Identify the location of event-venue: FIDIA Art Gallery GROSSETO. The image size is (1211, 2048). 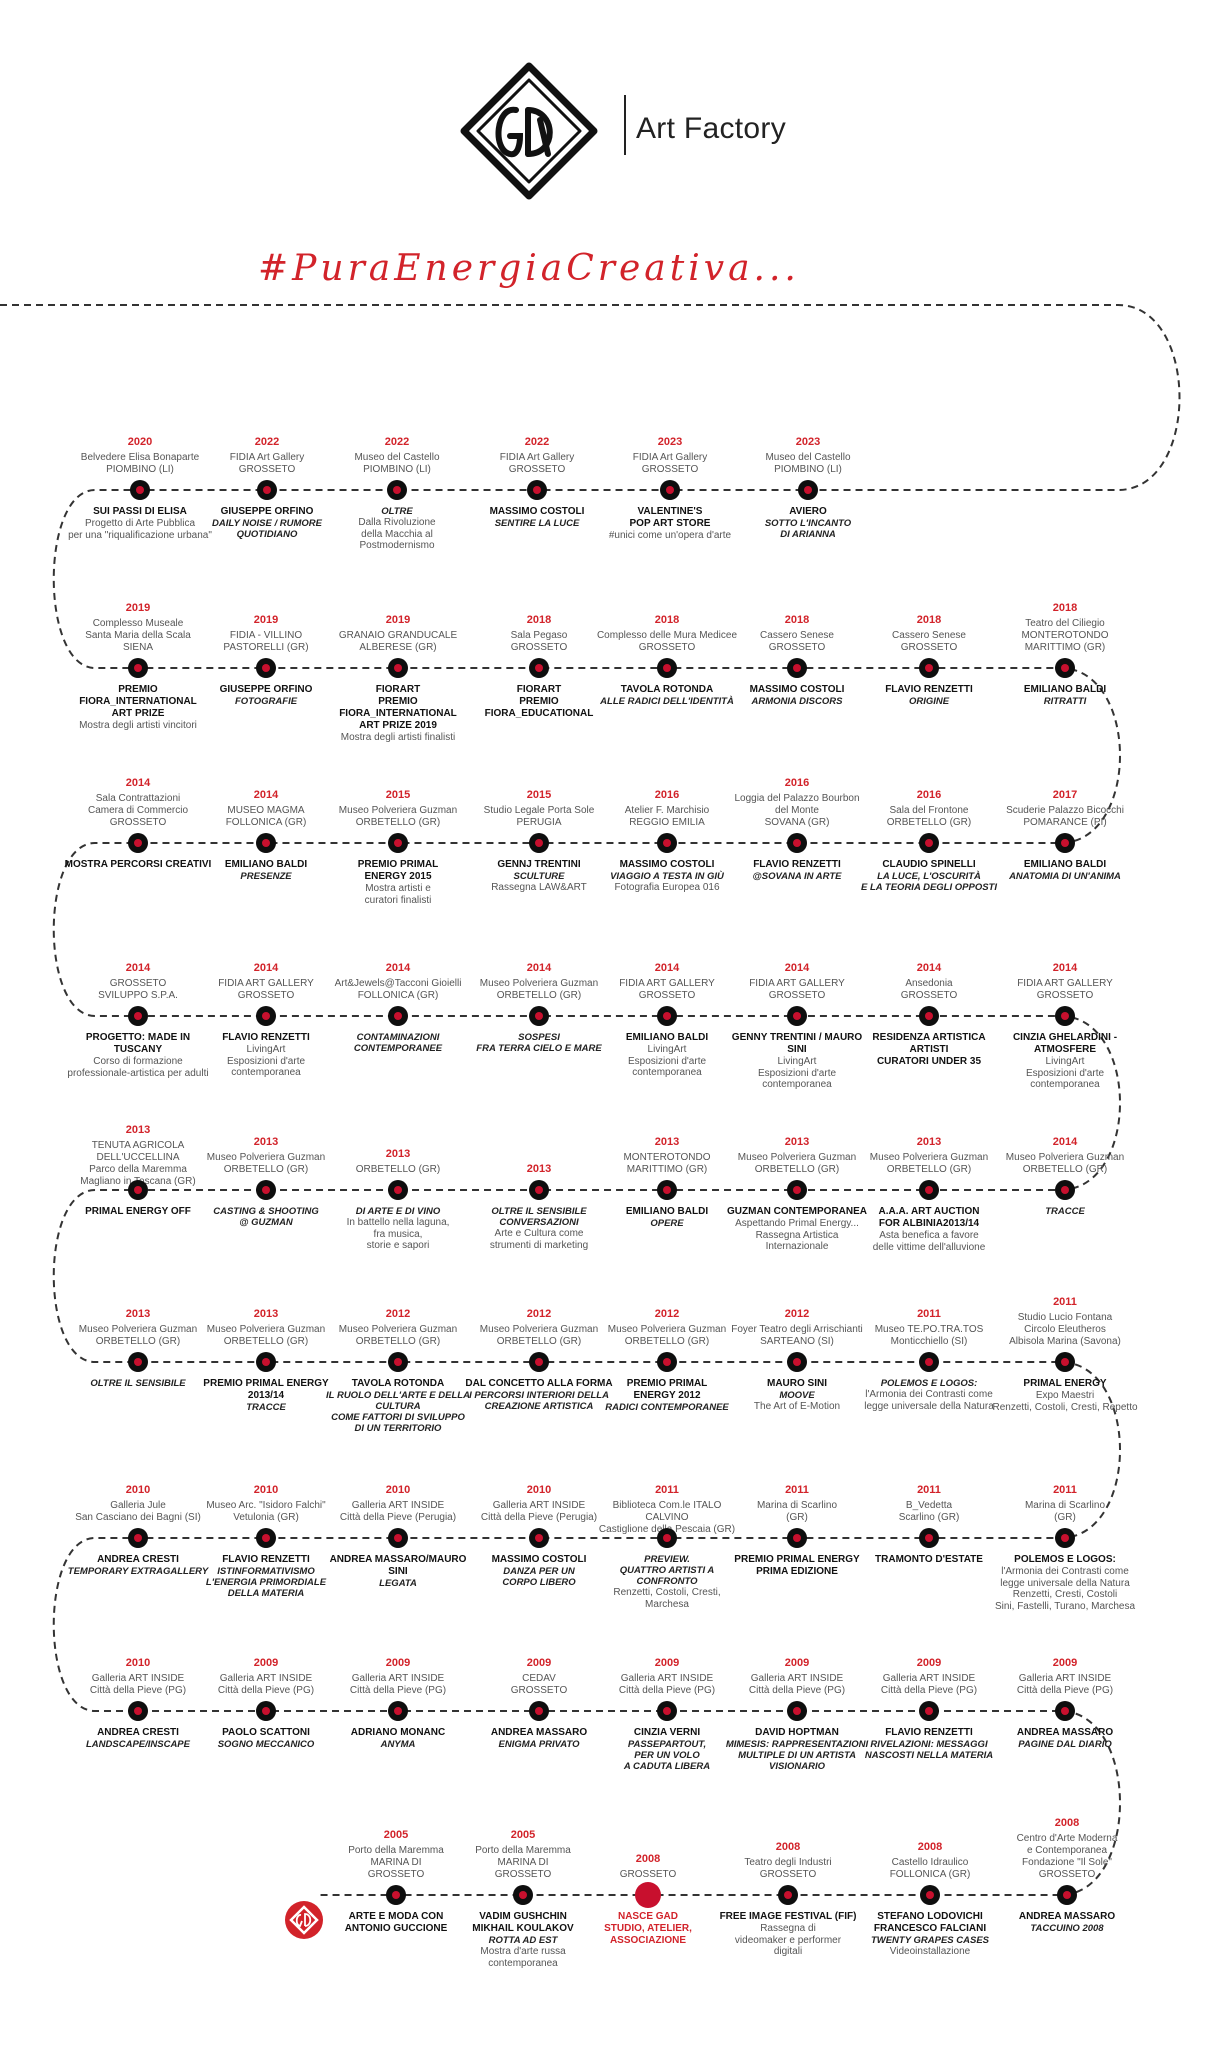
(537, 463).